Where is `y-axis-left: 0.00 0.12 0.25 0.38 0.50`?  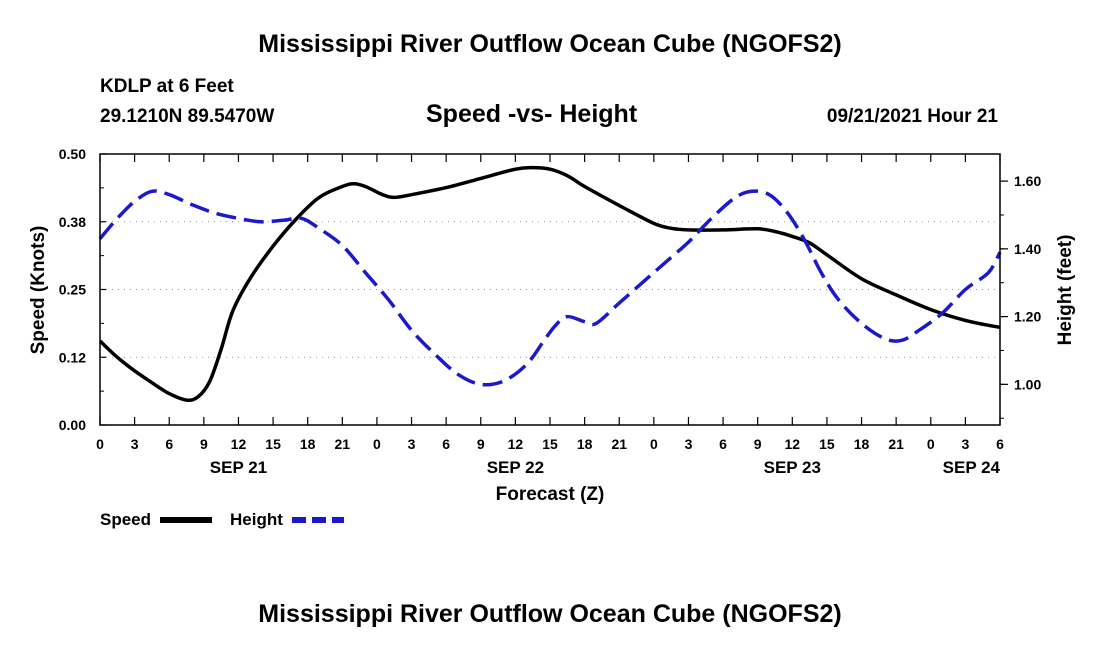
y-axis-left: 0.00 0.12 0.25 0.38 0.50 is located at coordinates (82, 289).